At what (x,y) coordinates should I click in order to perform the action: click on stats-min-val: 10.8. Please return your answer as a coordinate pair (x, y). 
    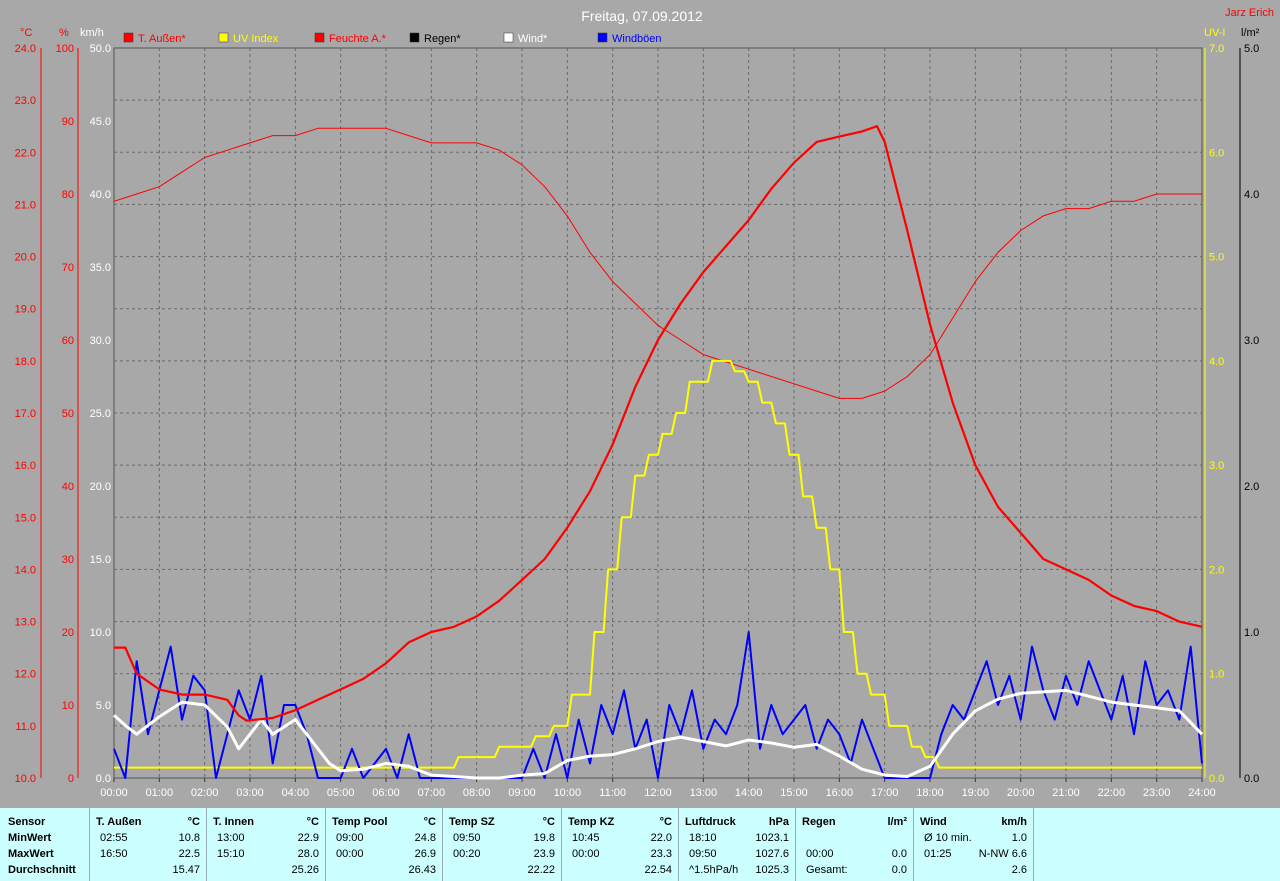
    Looking at the image, I should click on (189, 838).